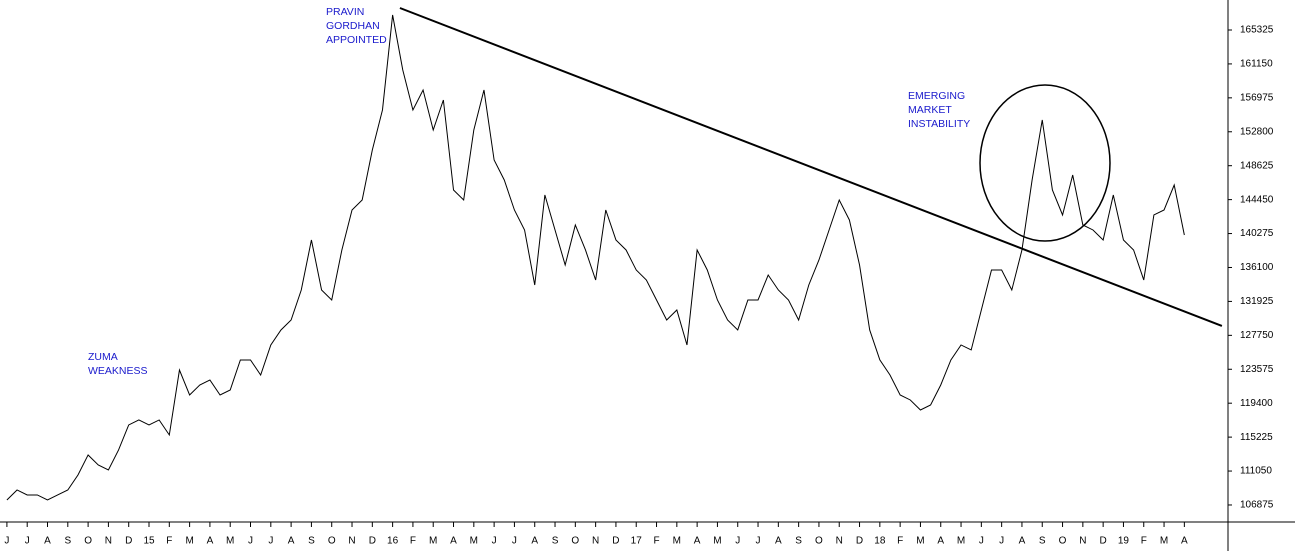  What do you see at coordinates (149, 541) in the screenshot?
I see `x-tick-label: 15` at bounding box center [149, 541].